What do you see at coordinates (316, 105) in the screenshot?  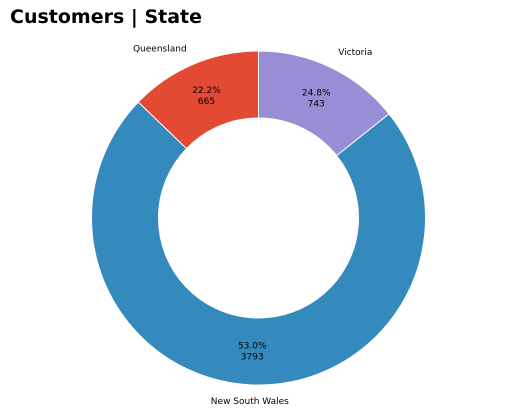 I see `value-label: 743` at bounding box center [316, 105].